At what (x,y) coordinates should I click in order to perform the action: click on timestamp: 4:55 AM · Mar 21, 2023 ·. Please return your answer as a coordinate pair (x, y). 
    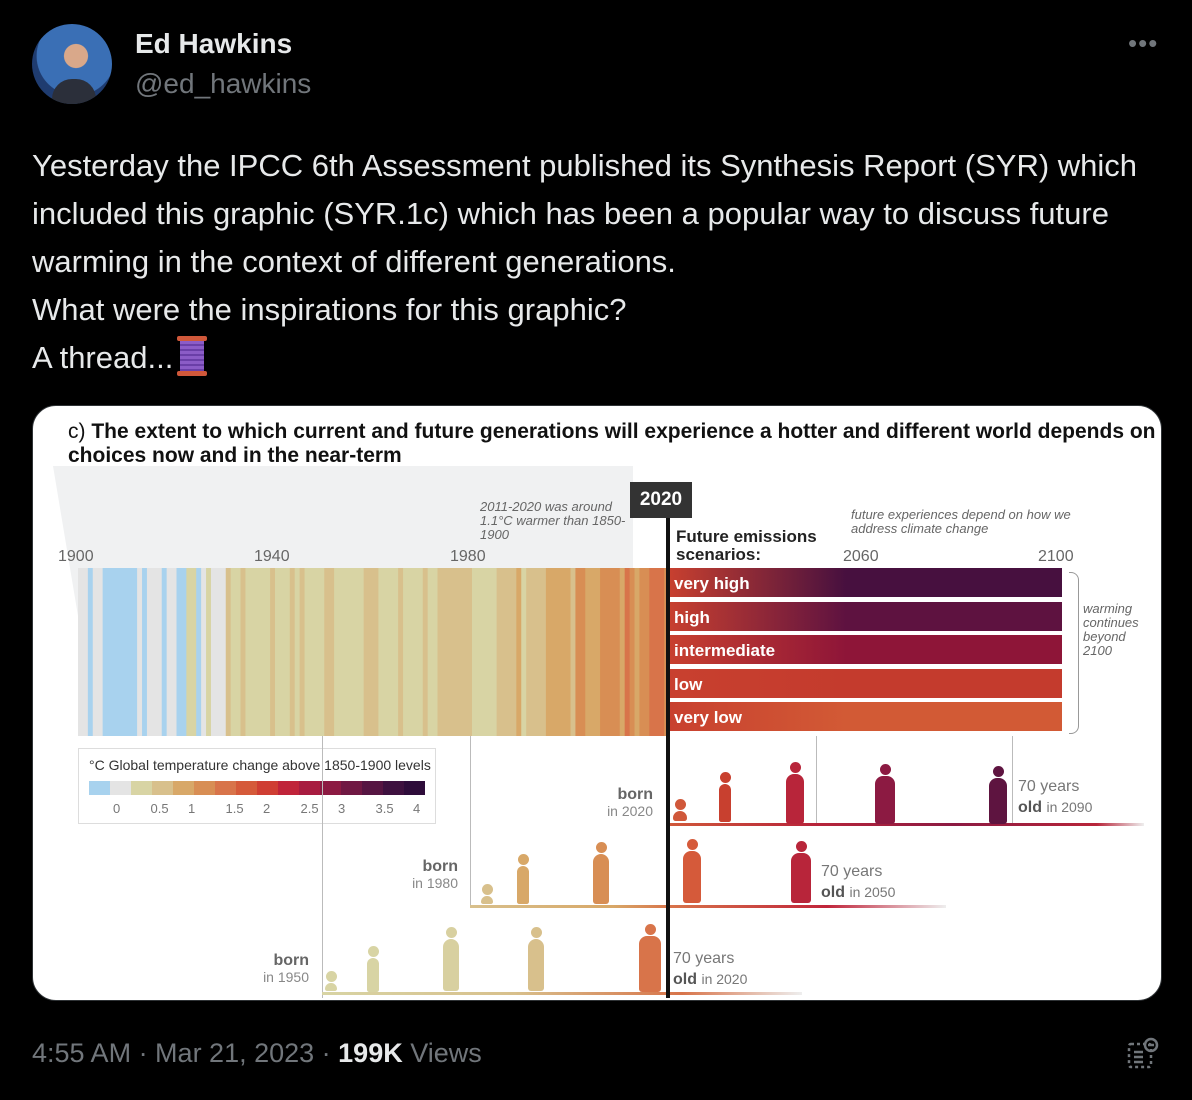
    Looking at the image, I should click on (185, 1053).